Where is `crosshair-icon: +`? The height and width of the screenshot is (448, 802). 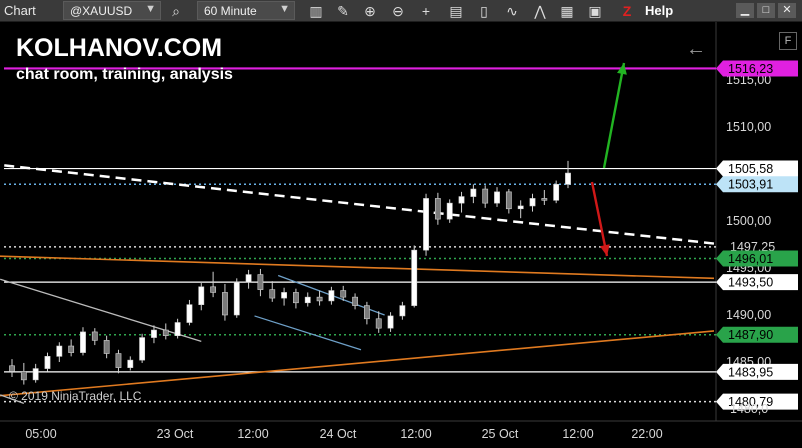
crosshair-icon: + is located at coordinates (426, 11).